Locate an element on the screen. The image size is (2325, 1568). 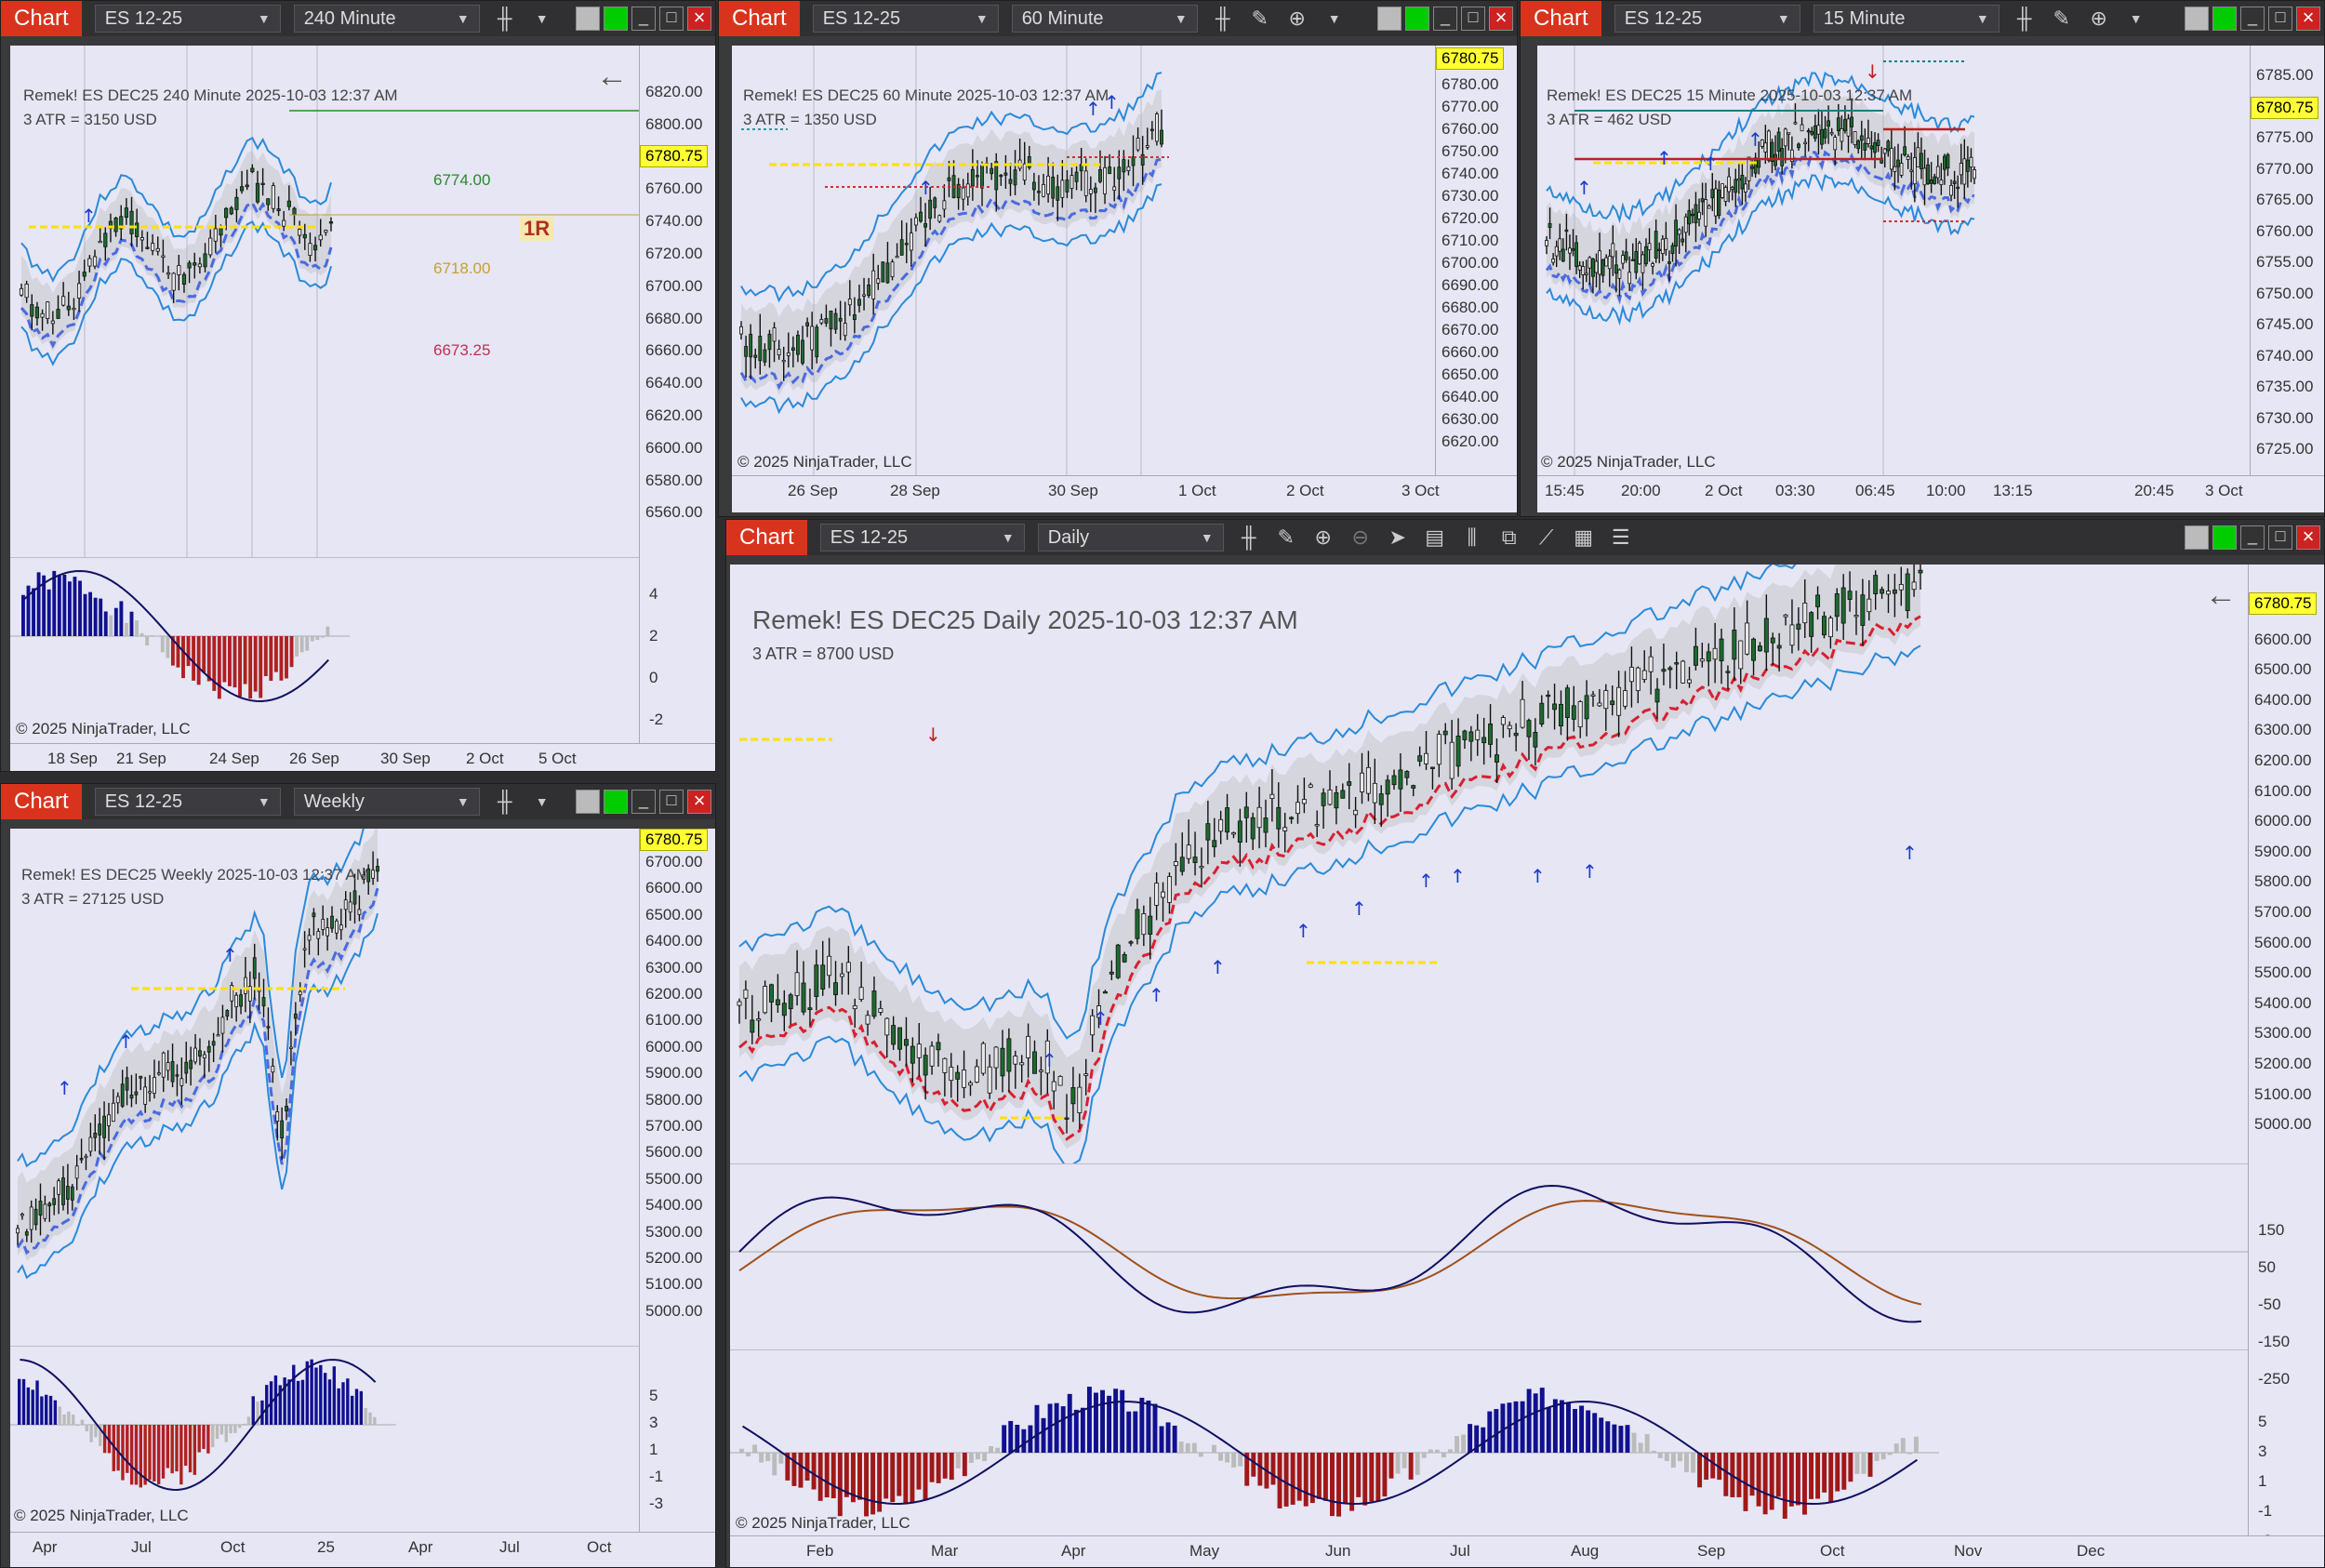
zoom-in-icon: ⊕ is located at coordinates (1323, 537).